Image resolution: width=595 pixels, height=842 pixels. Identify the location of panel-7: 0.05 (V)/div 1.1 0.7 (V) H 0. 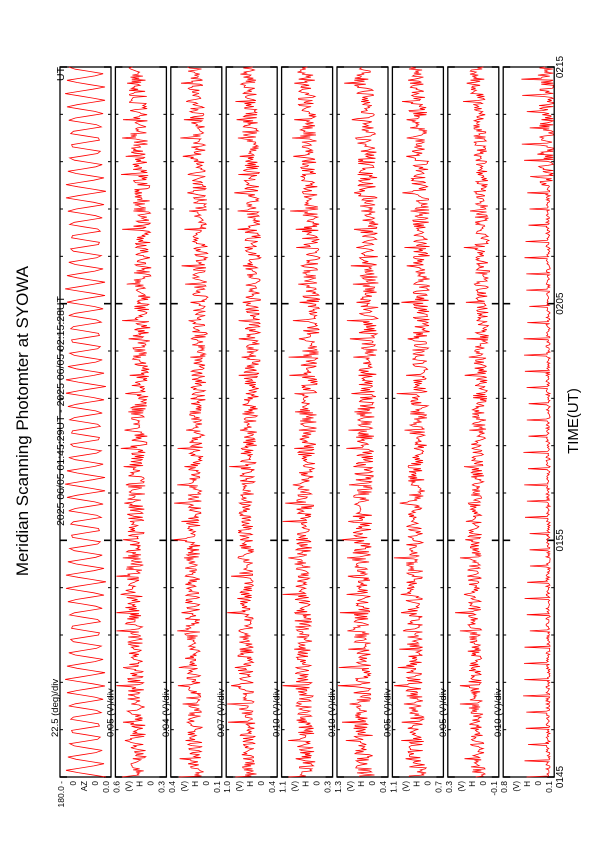
(413, 429).